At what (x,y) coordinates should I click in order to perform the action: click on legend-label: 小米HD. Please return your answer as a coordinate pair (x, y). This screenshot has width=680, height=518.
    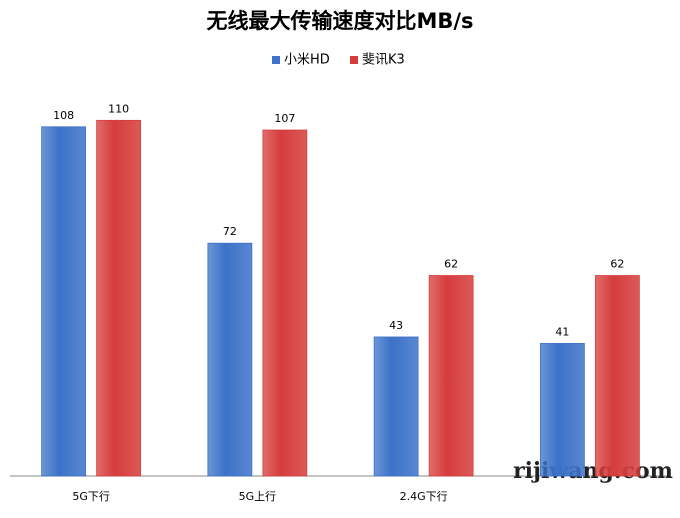
    Looking at the image, I should click on (307, 60).